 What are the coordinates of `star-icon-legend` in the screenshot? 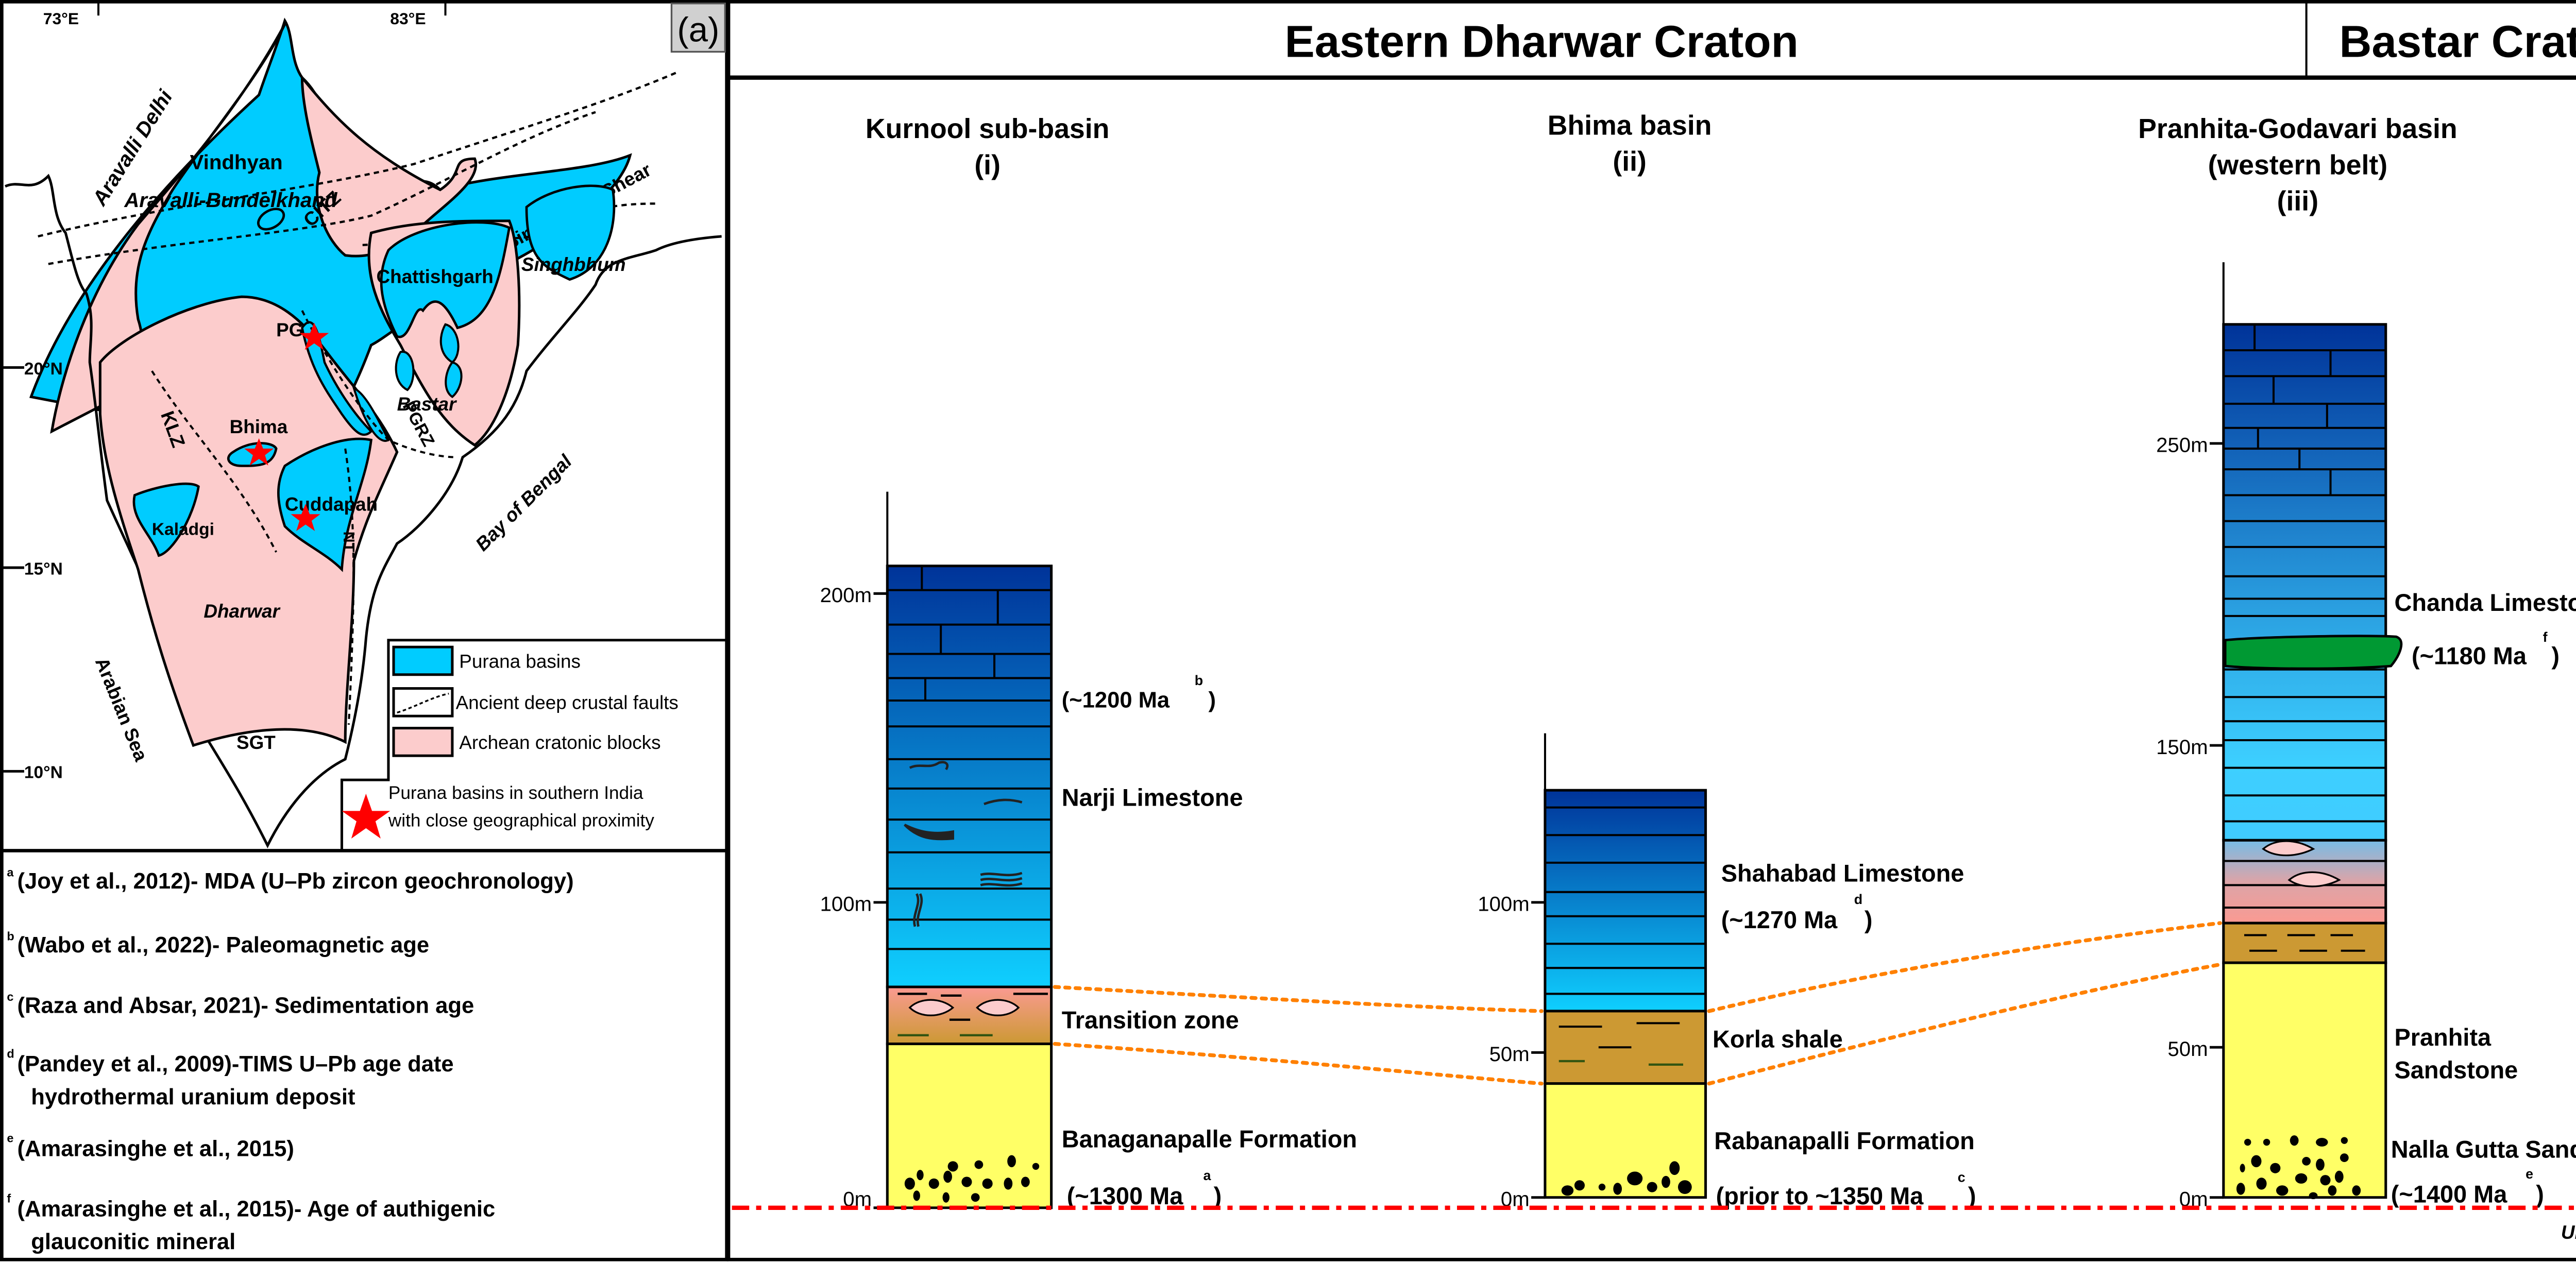 It's located at (366, 816).